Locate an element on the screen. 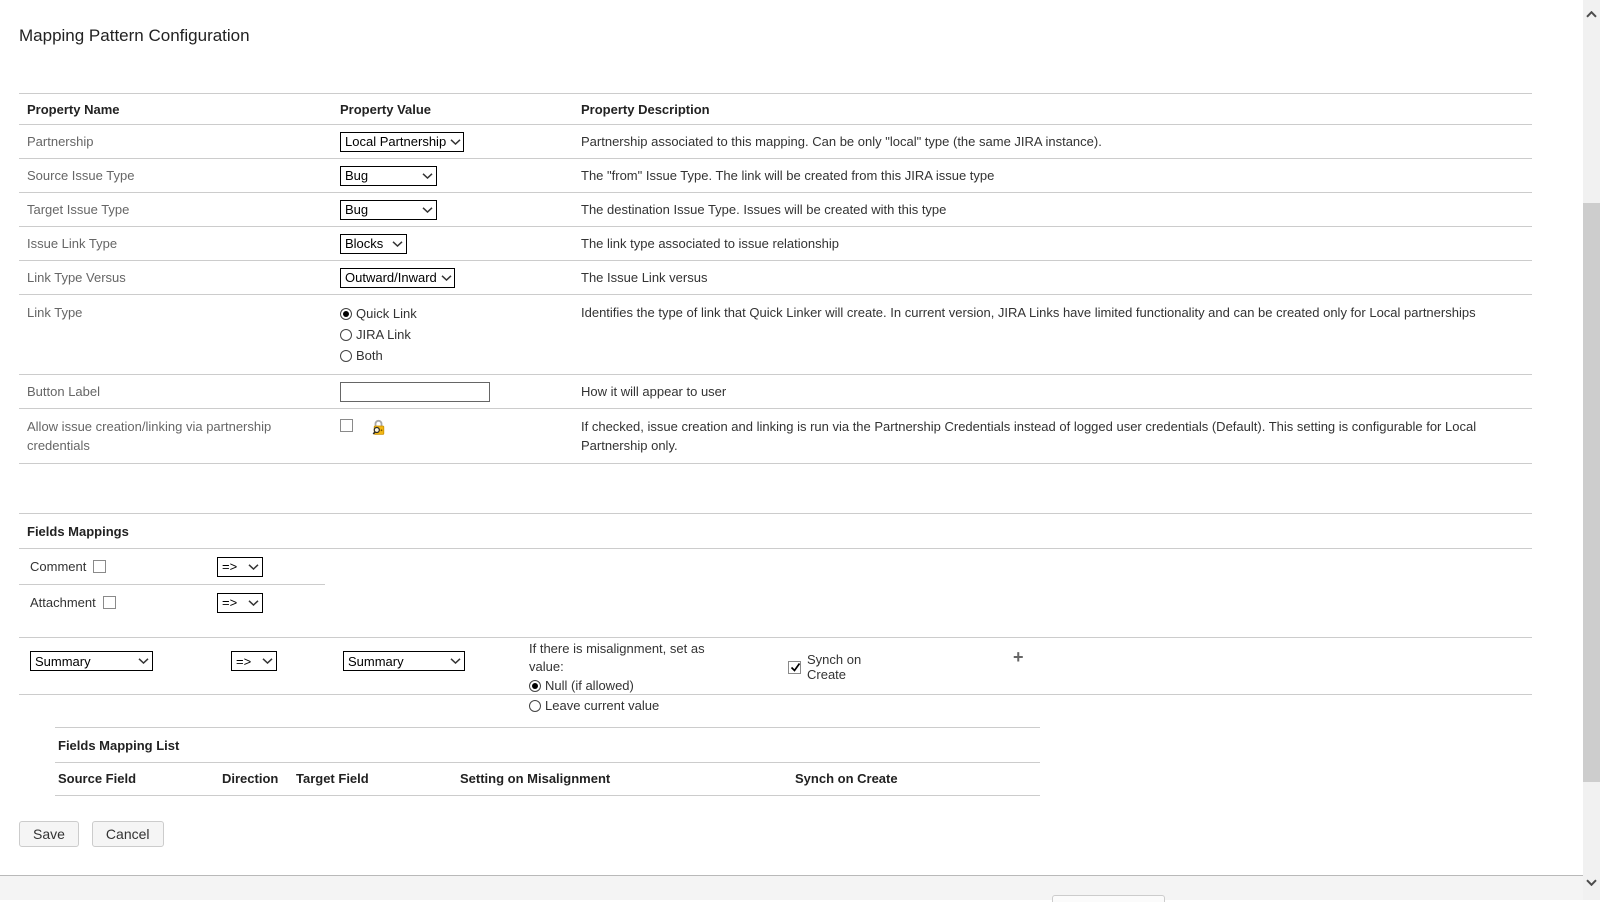 This screenshot has height=902, width=1600. attachment-direction-select: => is located at coordinates (240, 602).